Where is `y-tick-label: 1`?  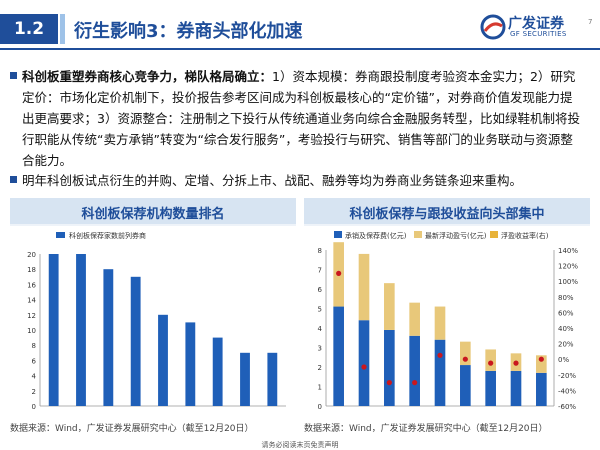
y-tick-label: 1 is located at coordinates (320, 388).